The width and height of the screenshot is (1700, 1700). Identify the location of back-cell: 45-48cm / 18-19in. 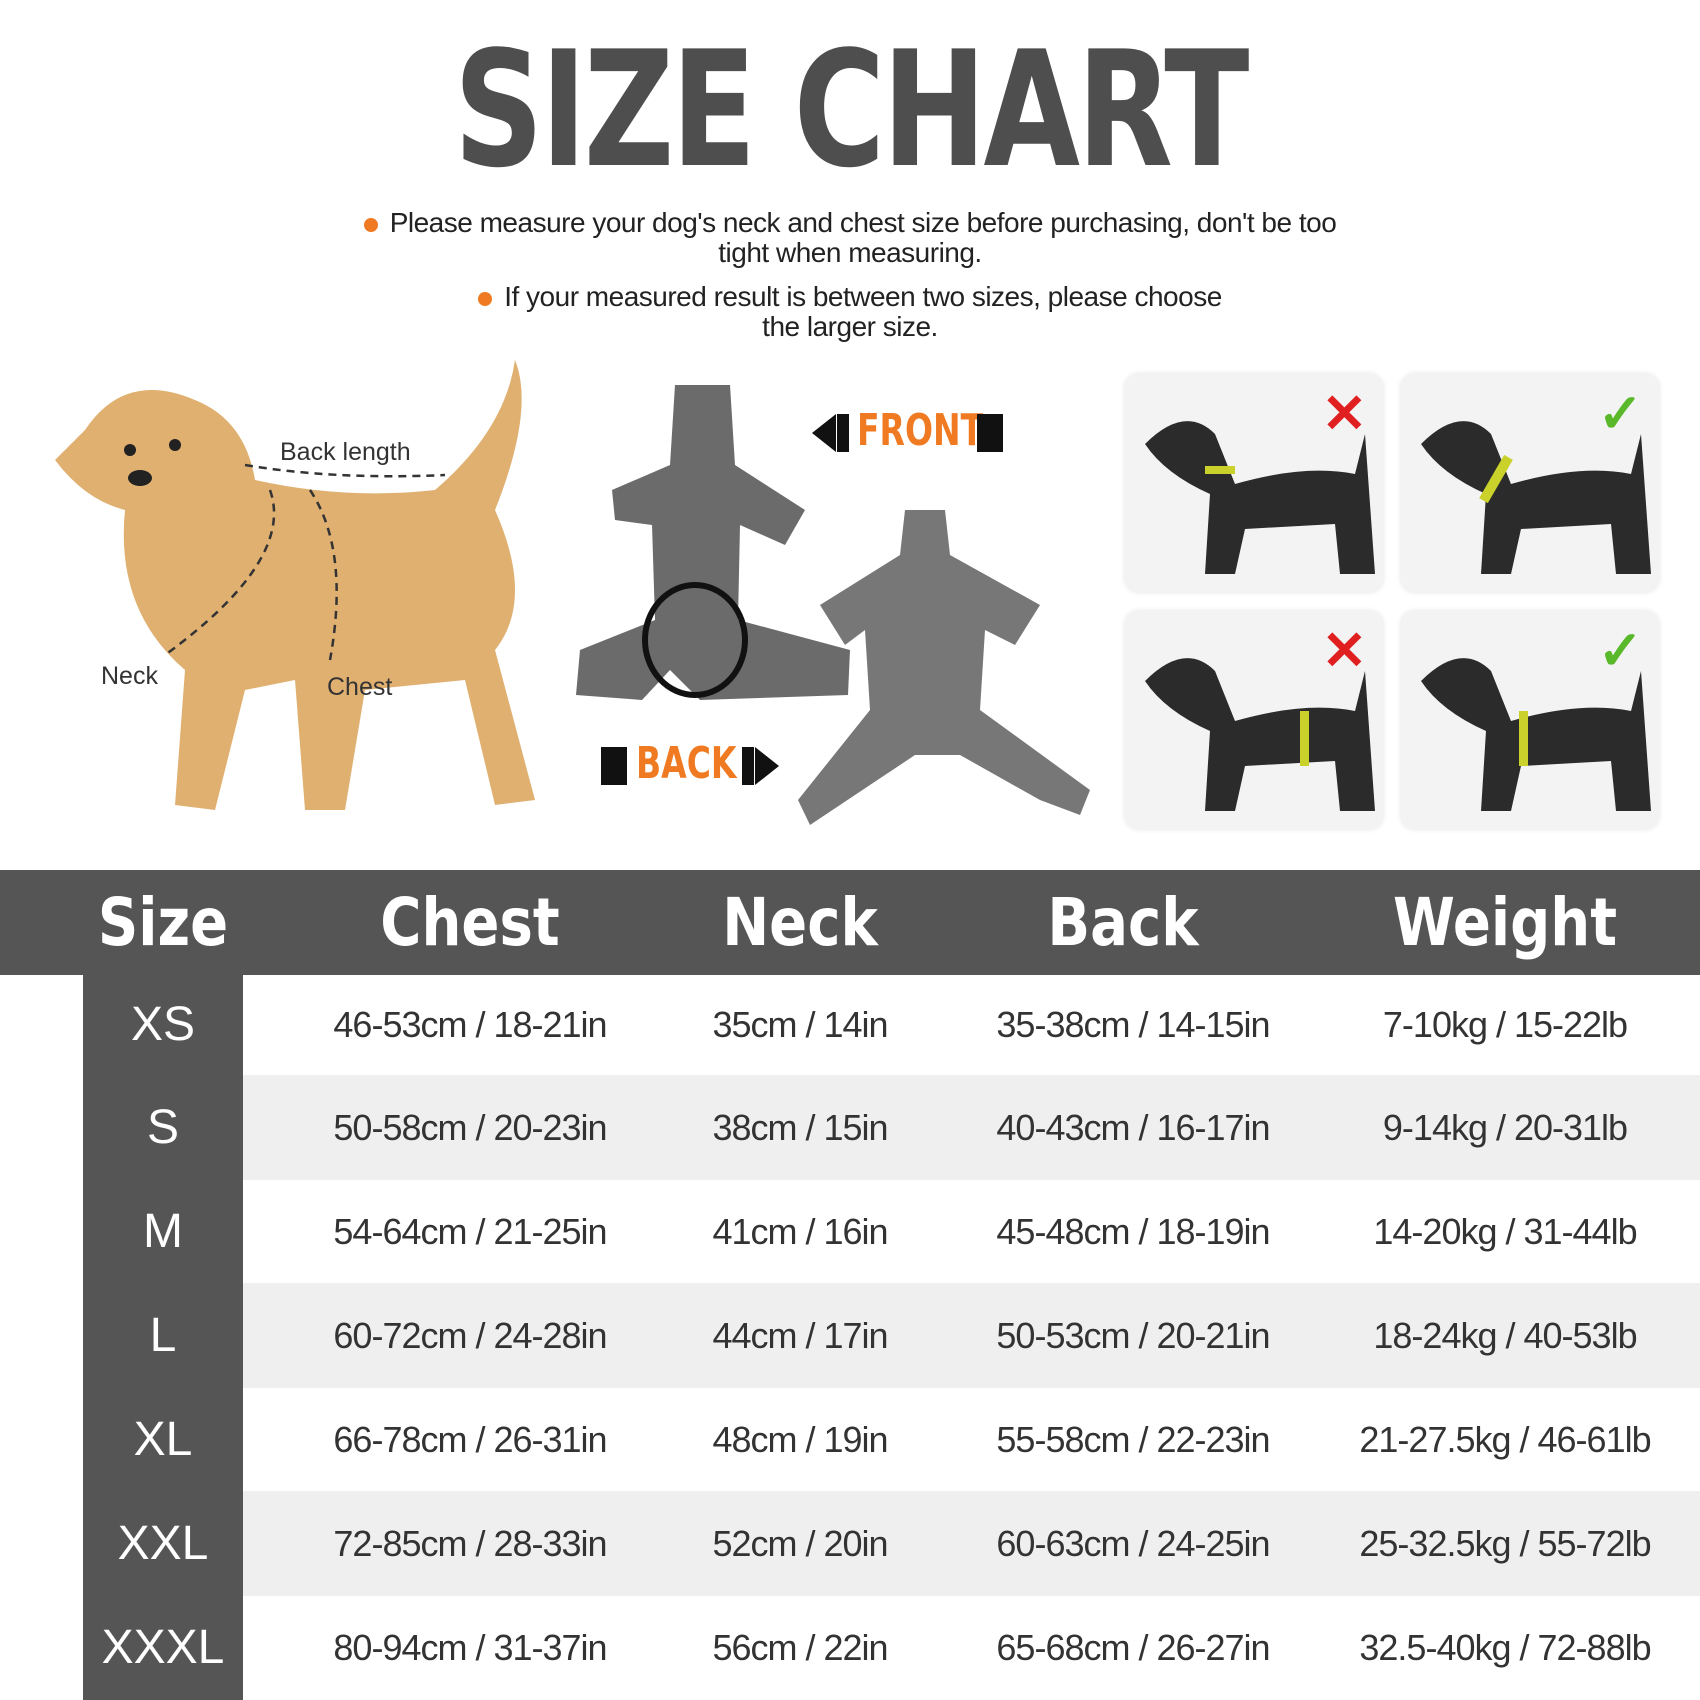
(1133, 1231).